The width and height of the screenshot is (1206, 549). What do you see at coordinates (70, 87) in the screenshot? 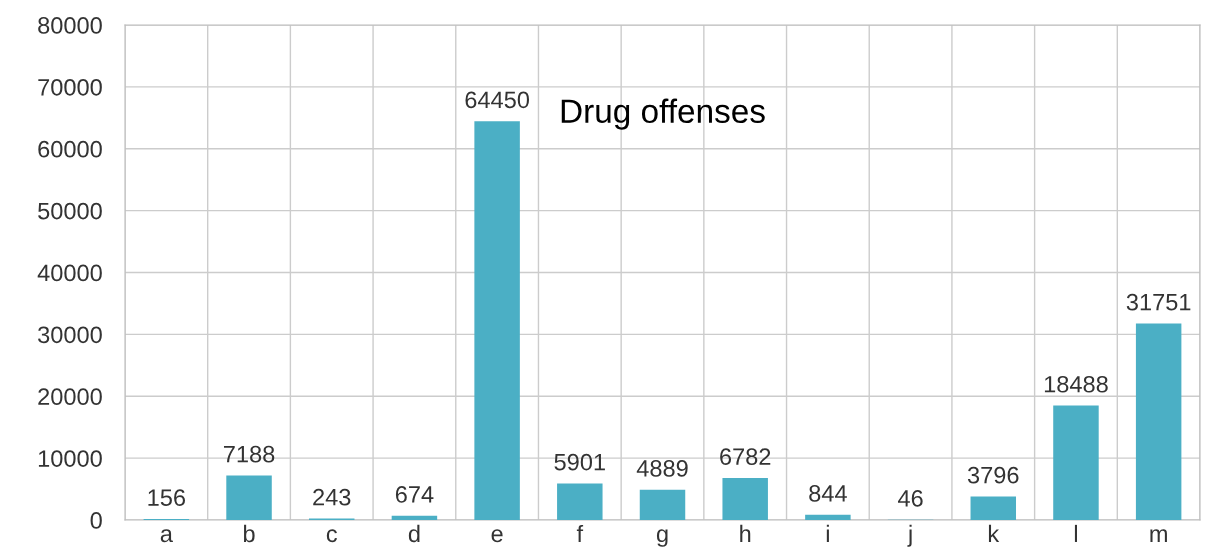
I see `y-tick-label: 70000` at bounding box center [70, 87].